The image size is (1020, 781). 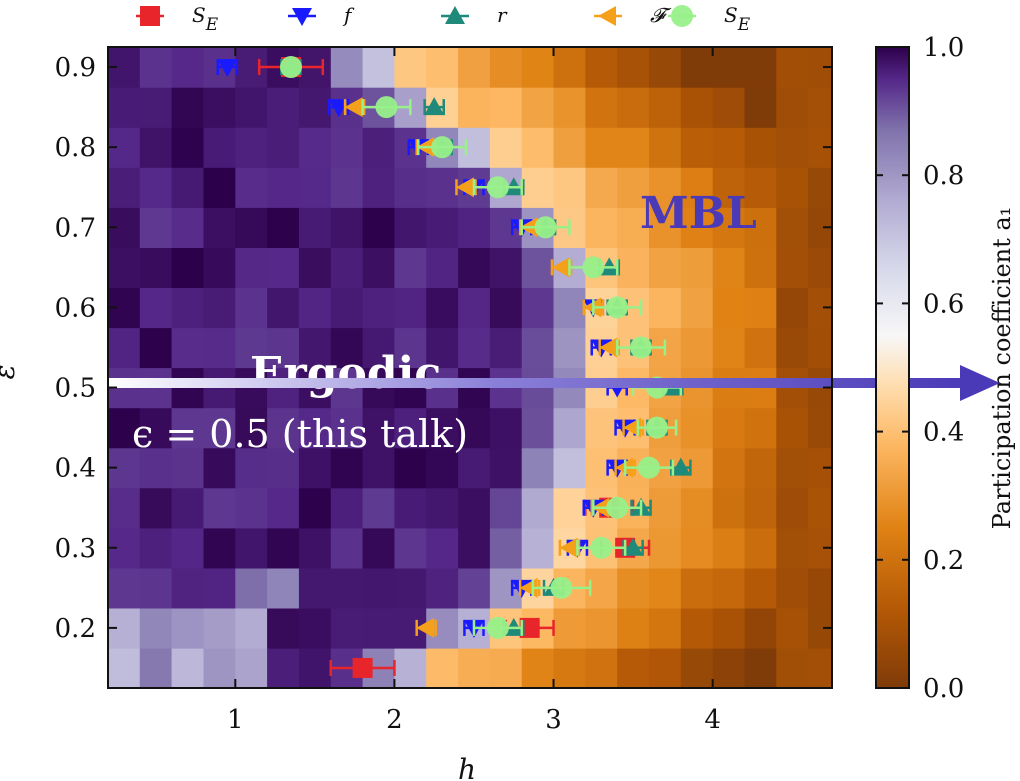 What do you see at coordinates (553, 720) in the screenshot?
I see `x-tick-label: 3` at bounding box center [553, 720].